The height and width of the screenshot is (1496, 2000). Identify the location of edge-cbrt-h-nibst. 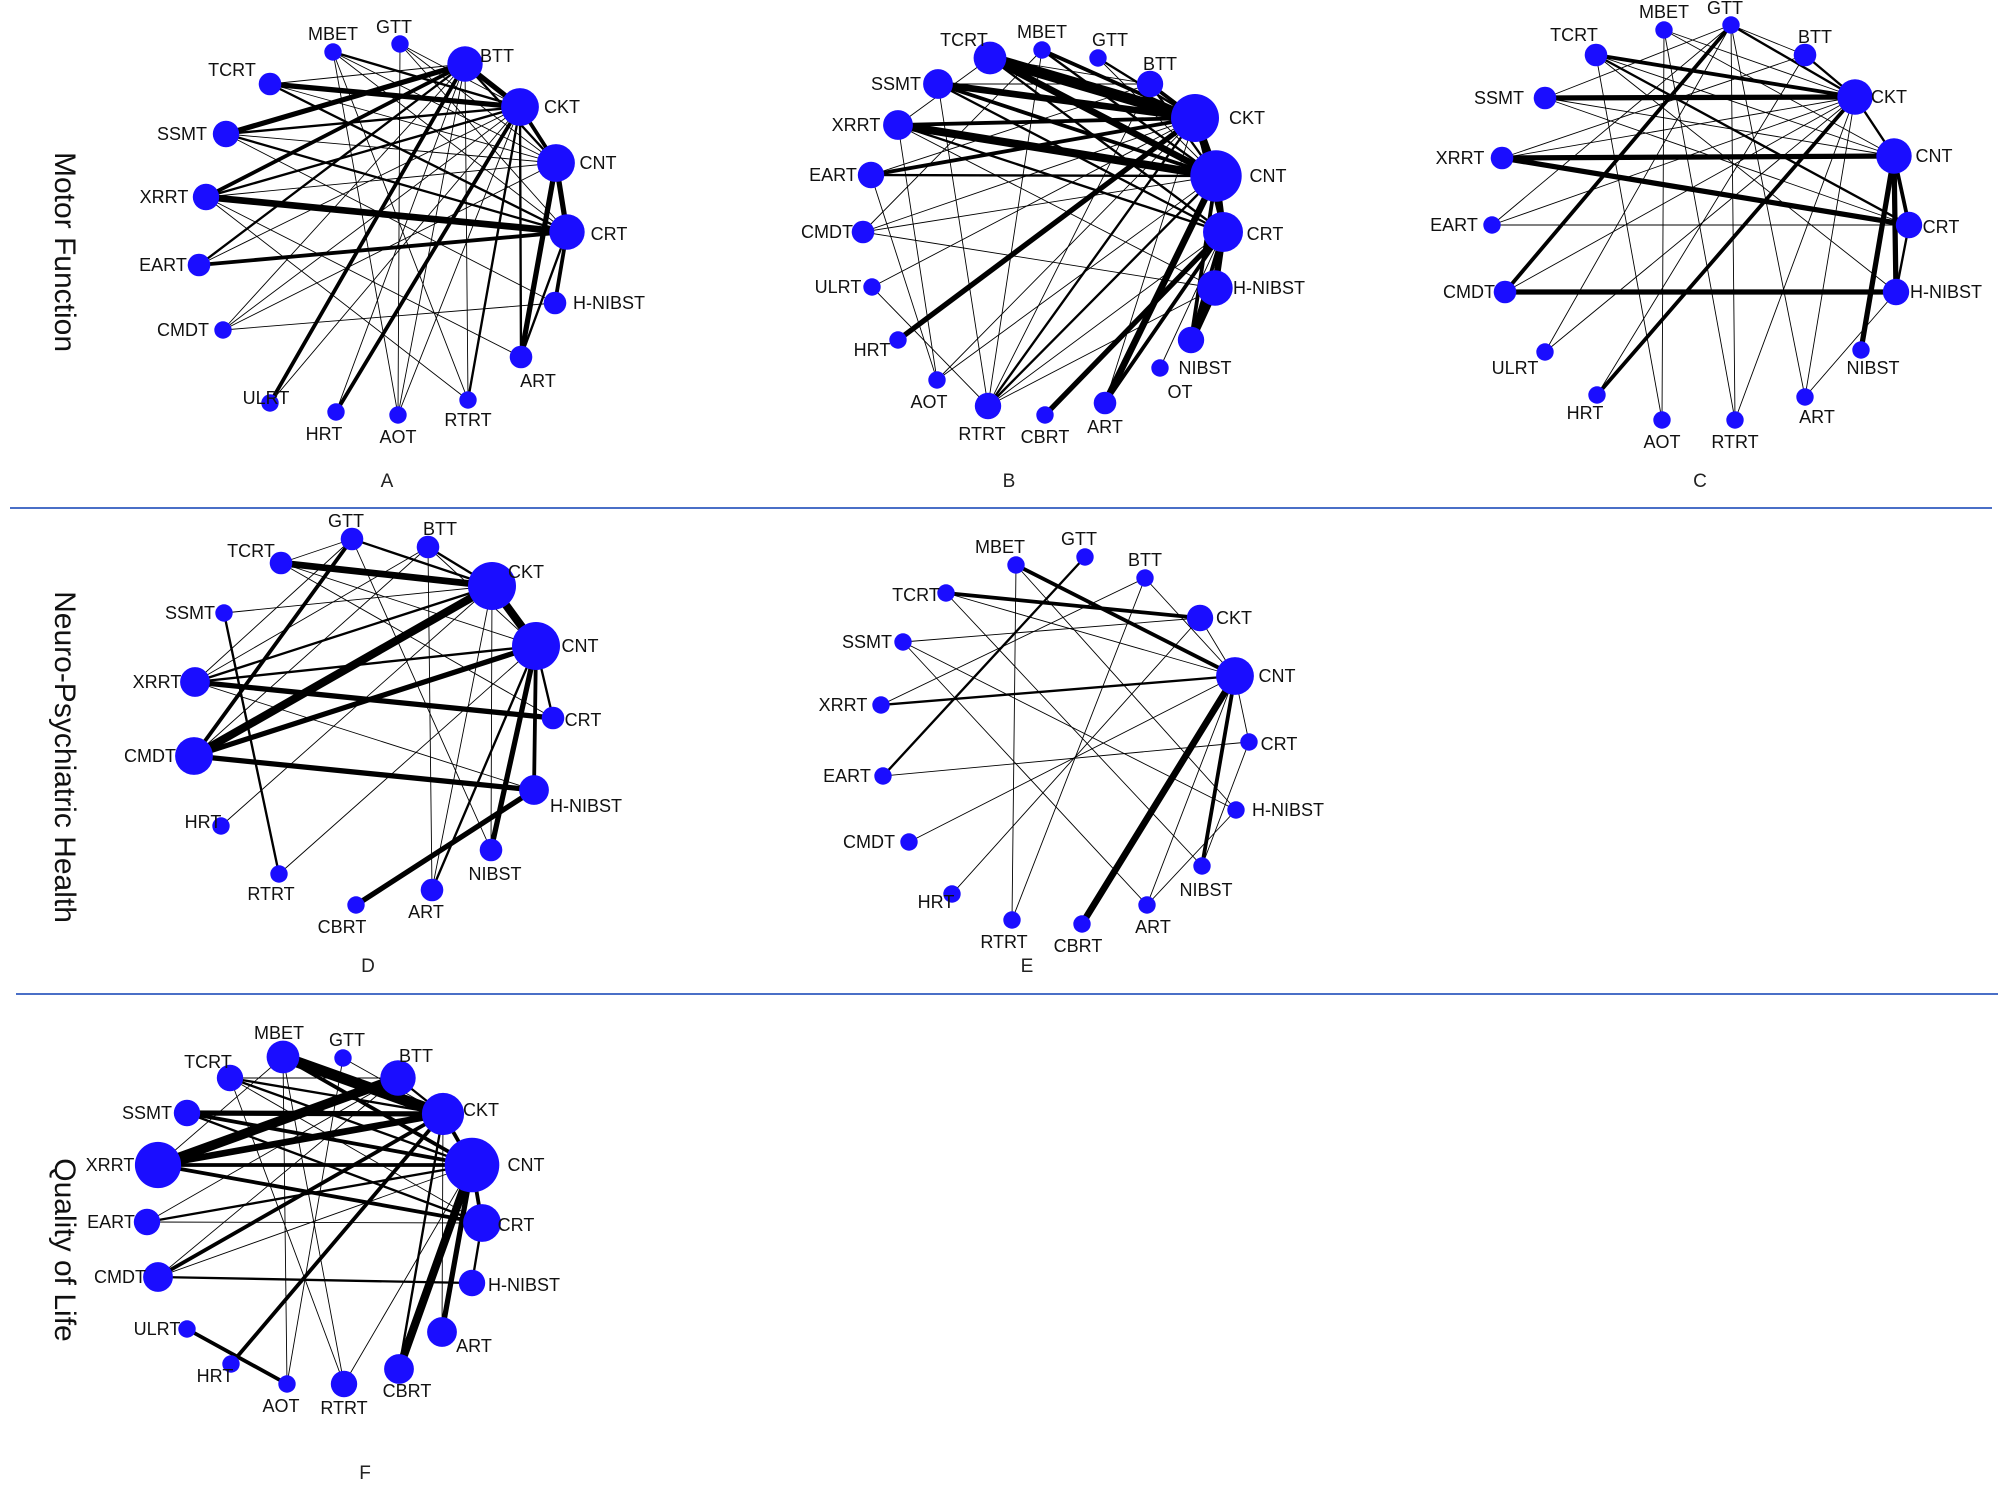
(445, 847).